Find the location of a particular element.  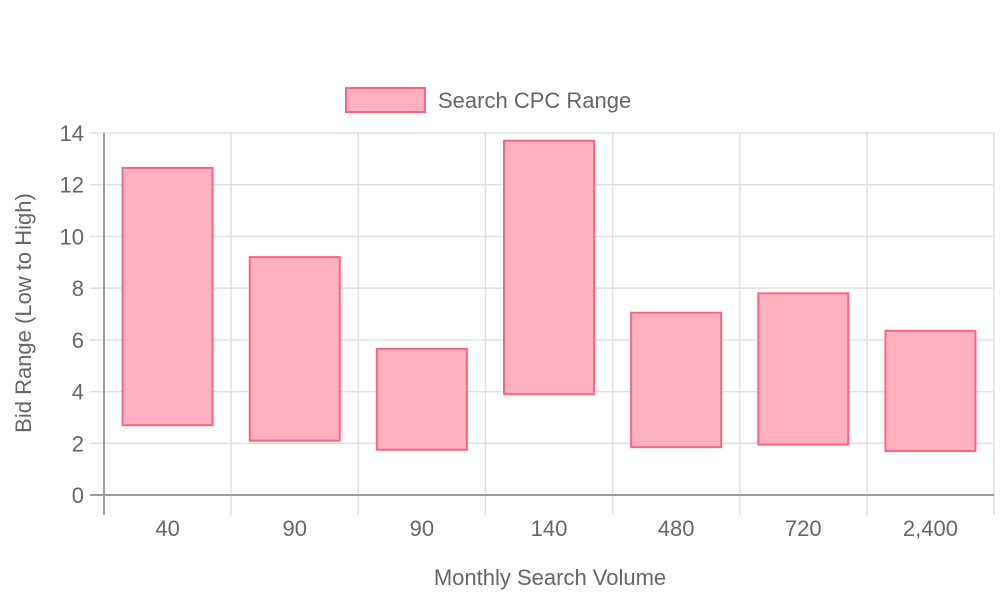

legend-label: Search CPC Range is located at coordinates (534, 100).